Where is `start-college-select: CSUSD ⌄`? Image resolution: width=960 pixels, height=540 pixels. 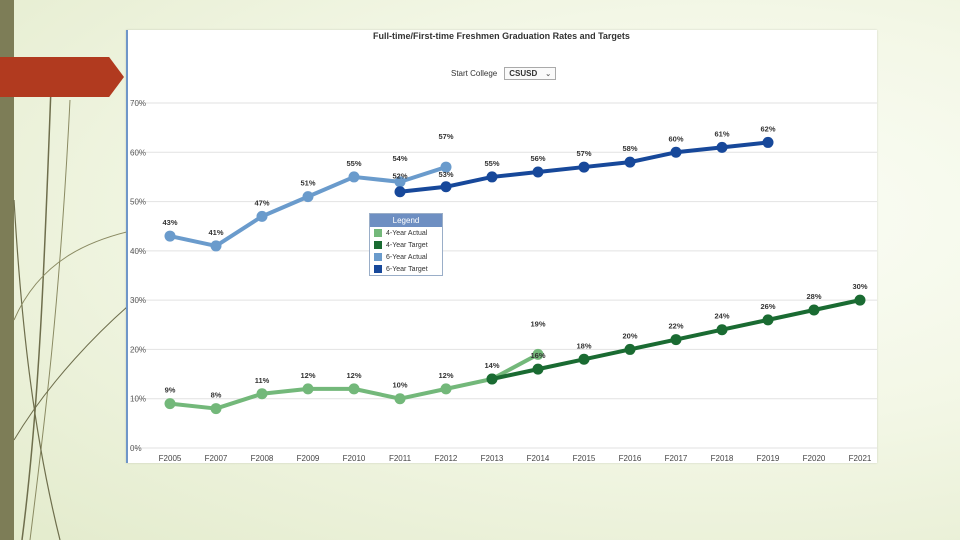 start-college-select: CSUSD ⌄ is located at coordinates (530, 73).